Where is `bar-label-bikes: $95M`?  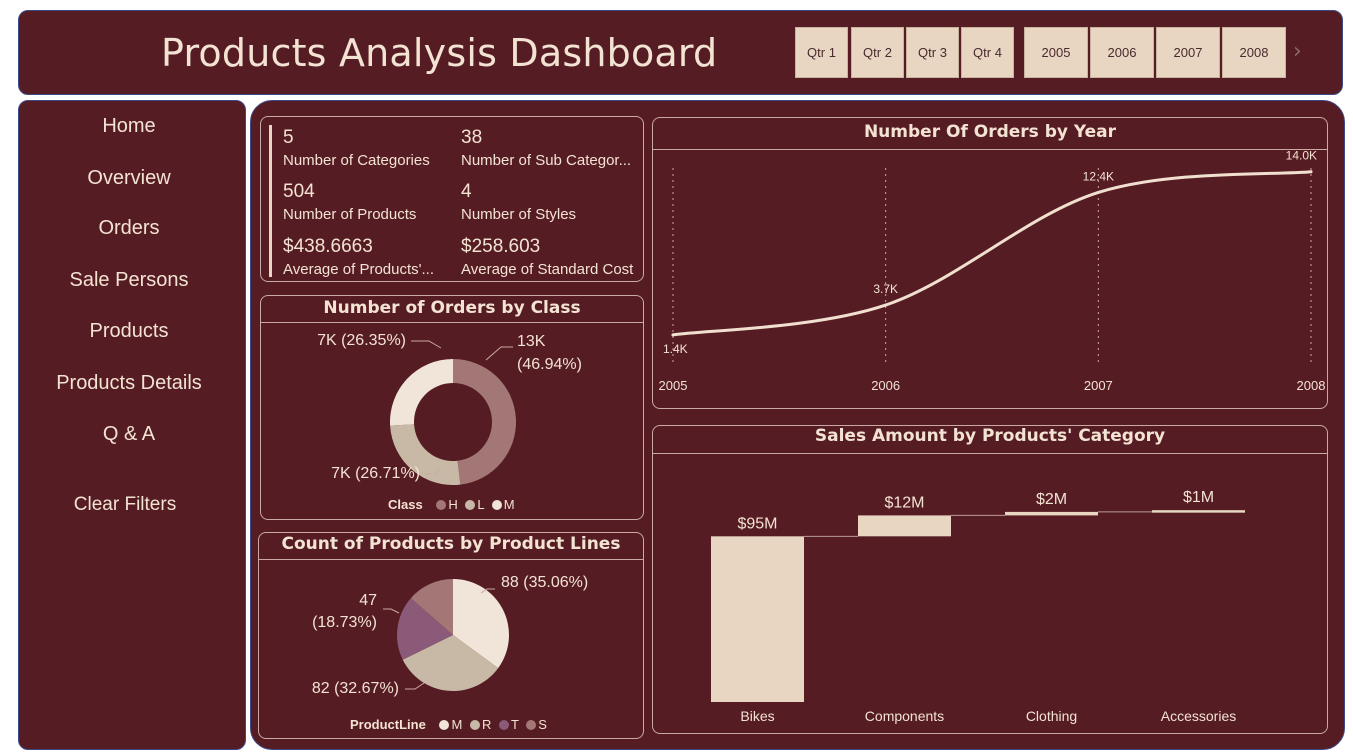 bar-label-bikes: $95M is located at coordinates (757, 523).